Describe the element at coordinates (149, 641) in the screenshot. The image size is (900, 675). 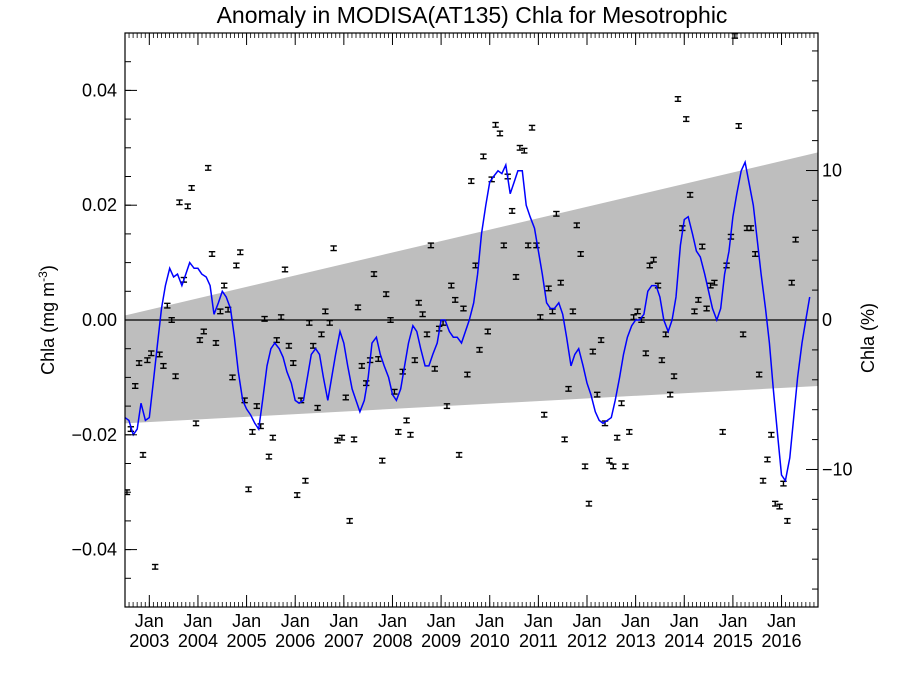
I see `x-tick-label-year: 2003` at that location.